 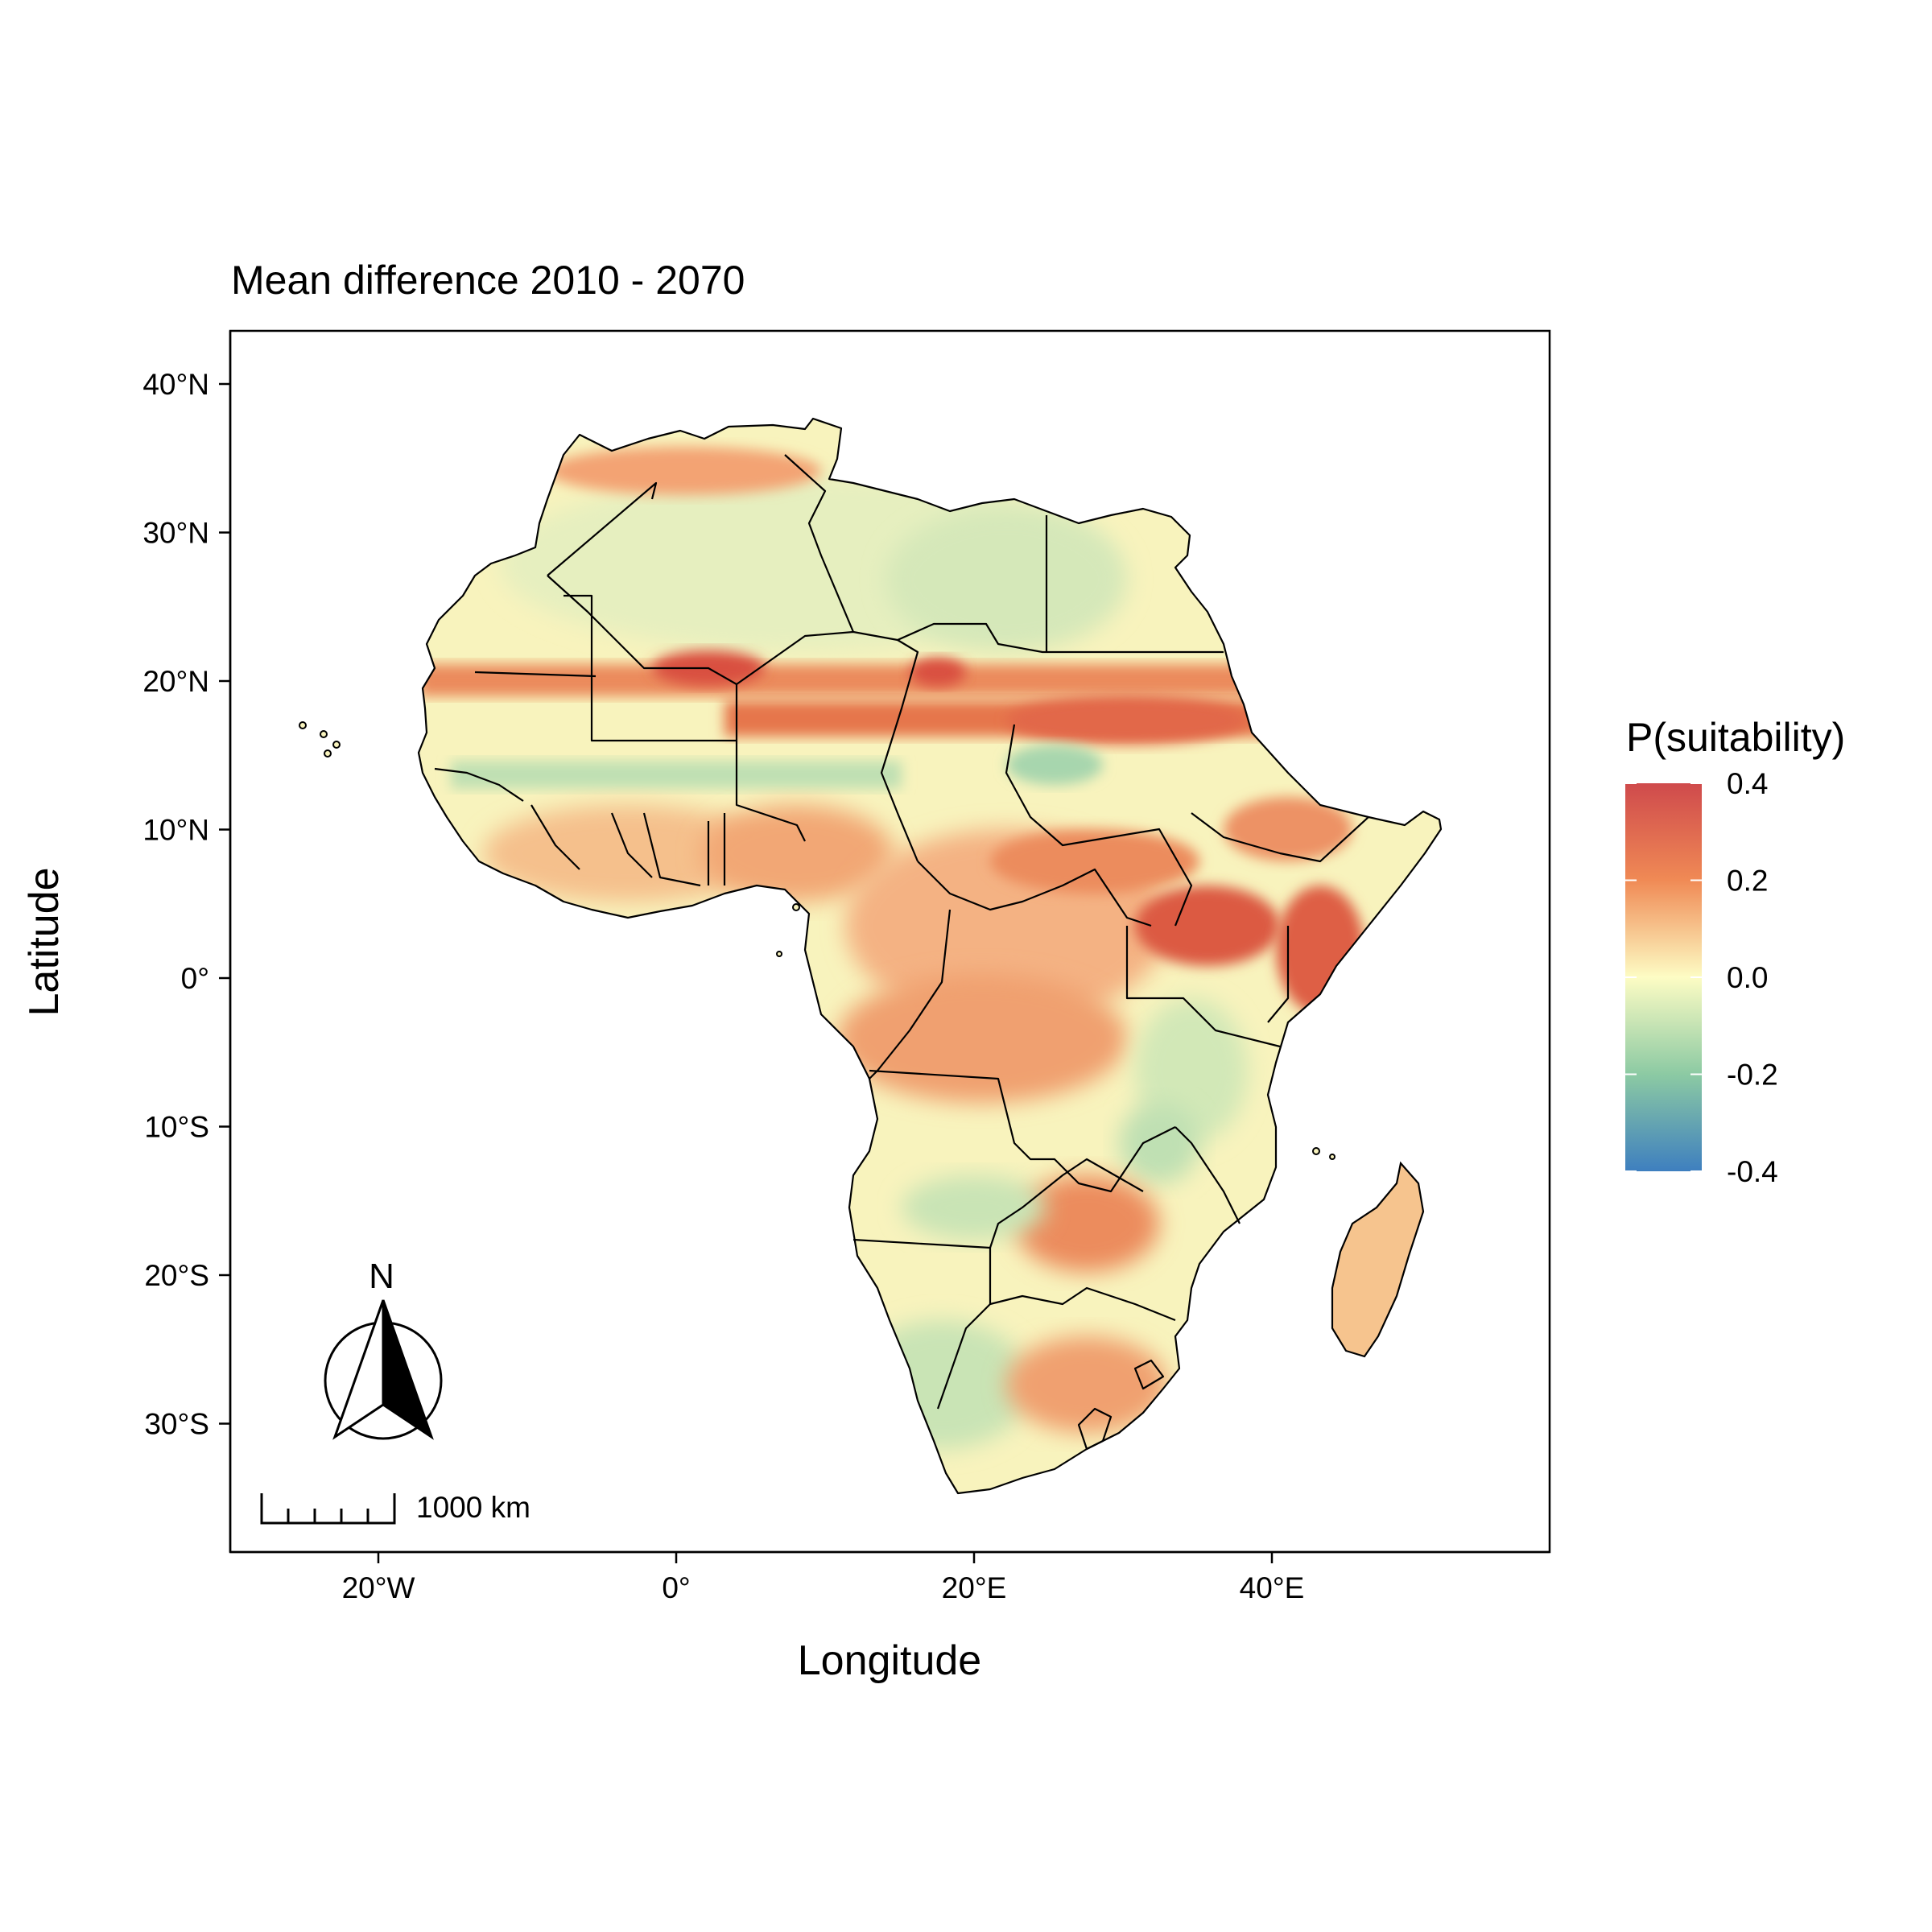 What do you see at coordinates (890, 1577) in the screenshot?
I see `x-axis: 20°W 0° 20°E 40°E` at bounding box center [890, 1577].